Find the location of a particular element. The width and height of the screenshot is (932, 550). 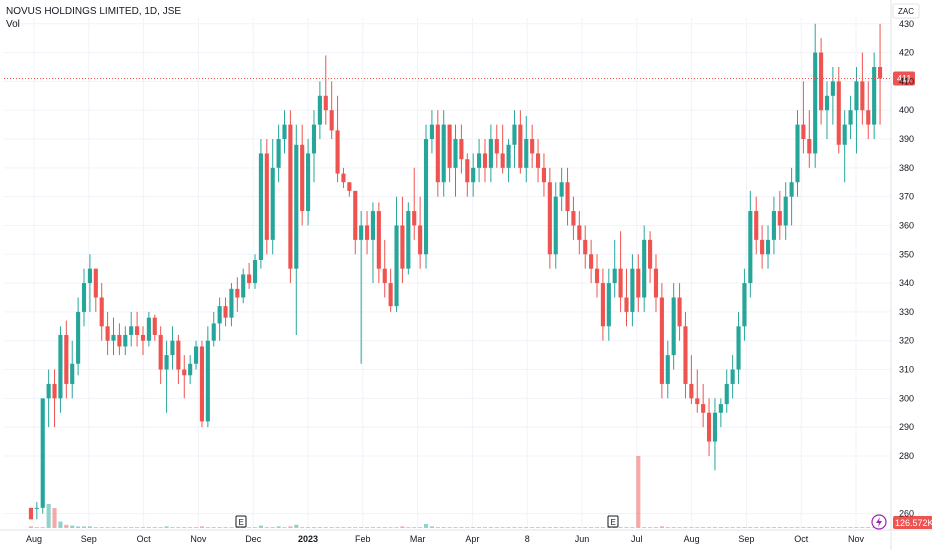

y-tick-label: 420 is located at coordinates (906, 53).